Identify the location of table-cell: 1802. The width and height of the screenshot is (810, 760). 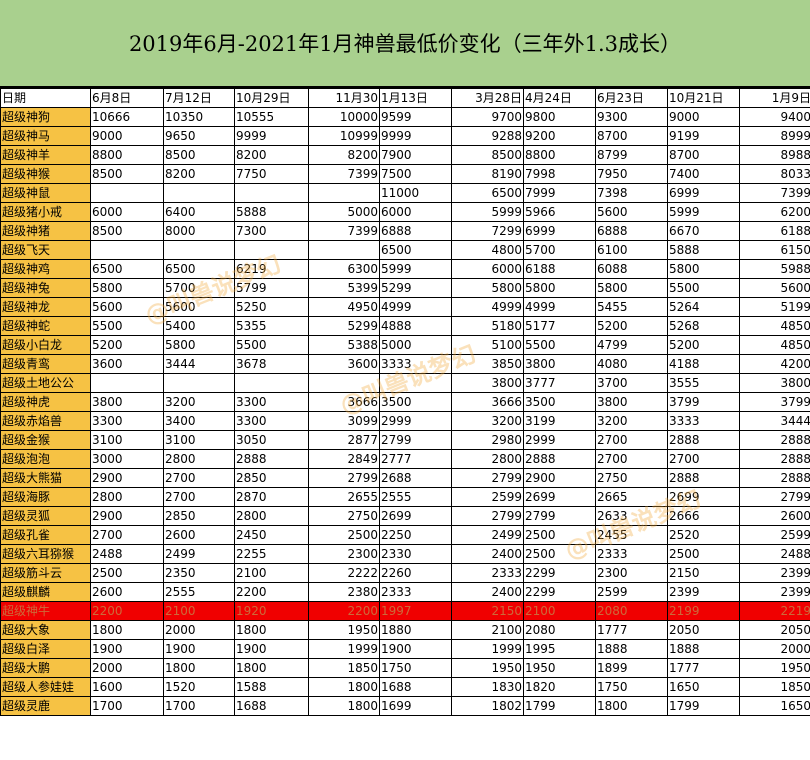
(487, 706).